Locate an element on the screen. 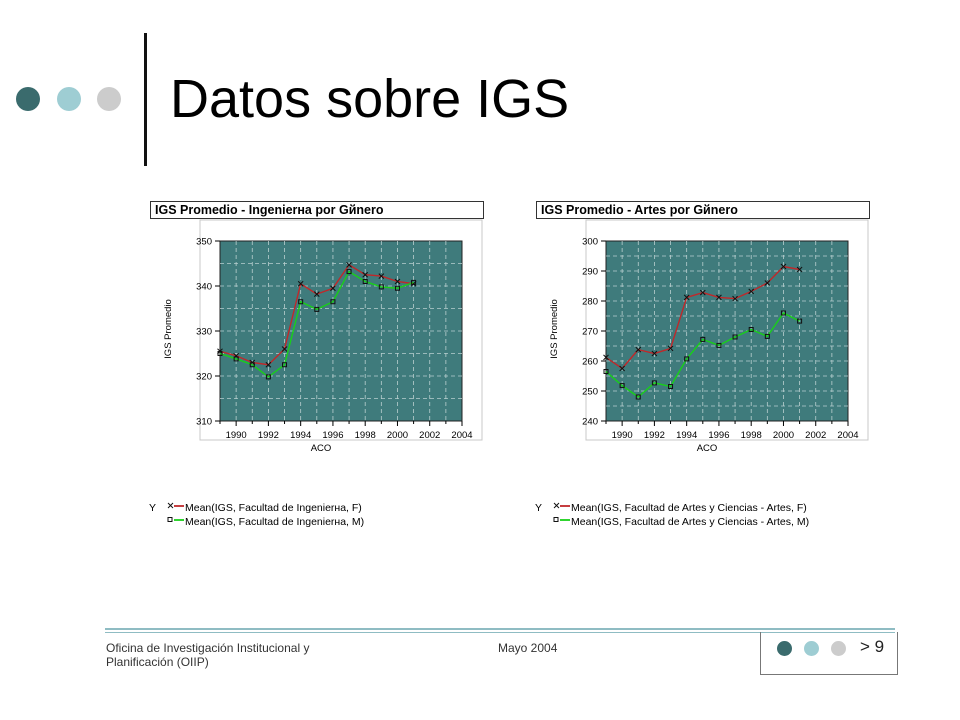 The width and height of the screenshot is (960, 720). footer-org-line2: Planificación (OIIP) is located at coordinates (157, 662).